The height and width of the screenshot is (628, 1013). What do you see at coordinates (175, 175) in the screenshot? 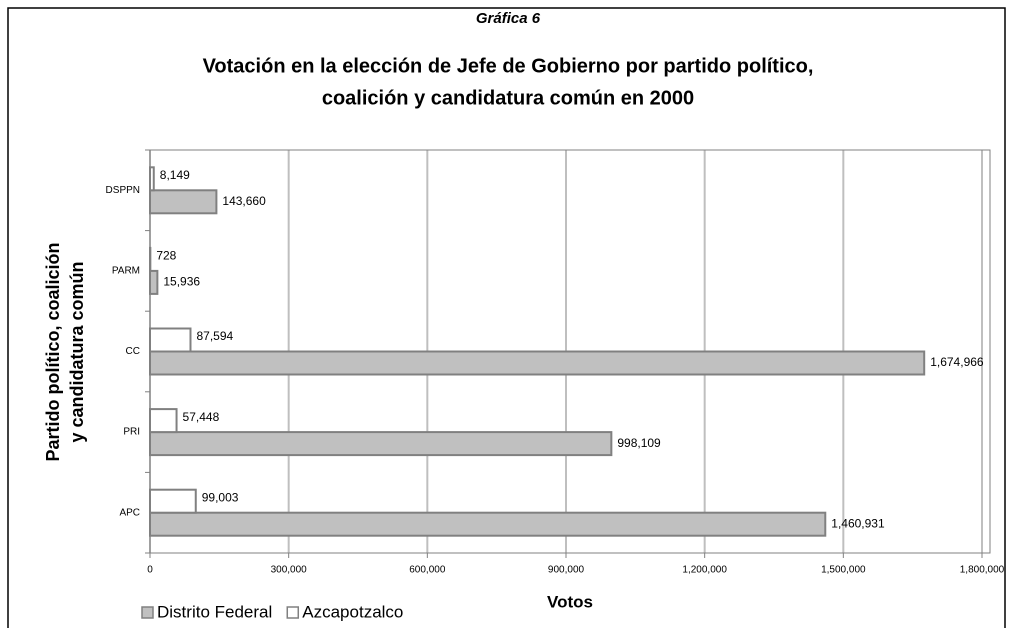
I see `data-label: 8,149` at bounding box center [175, 175].